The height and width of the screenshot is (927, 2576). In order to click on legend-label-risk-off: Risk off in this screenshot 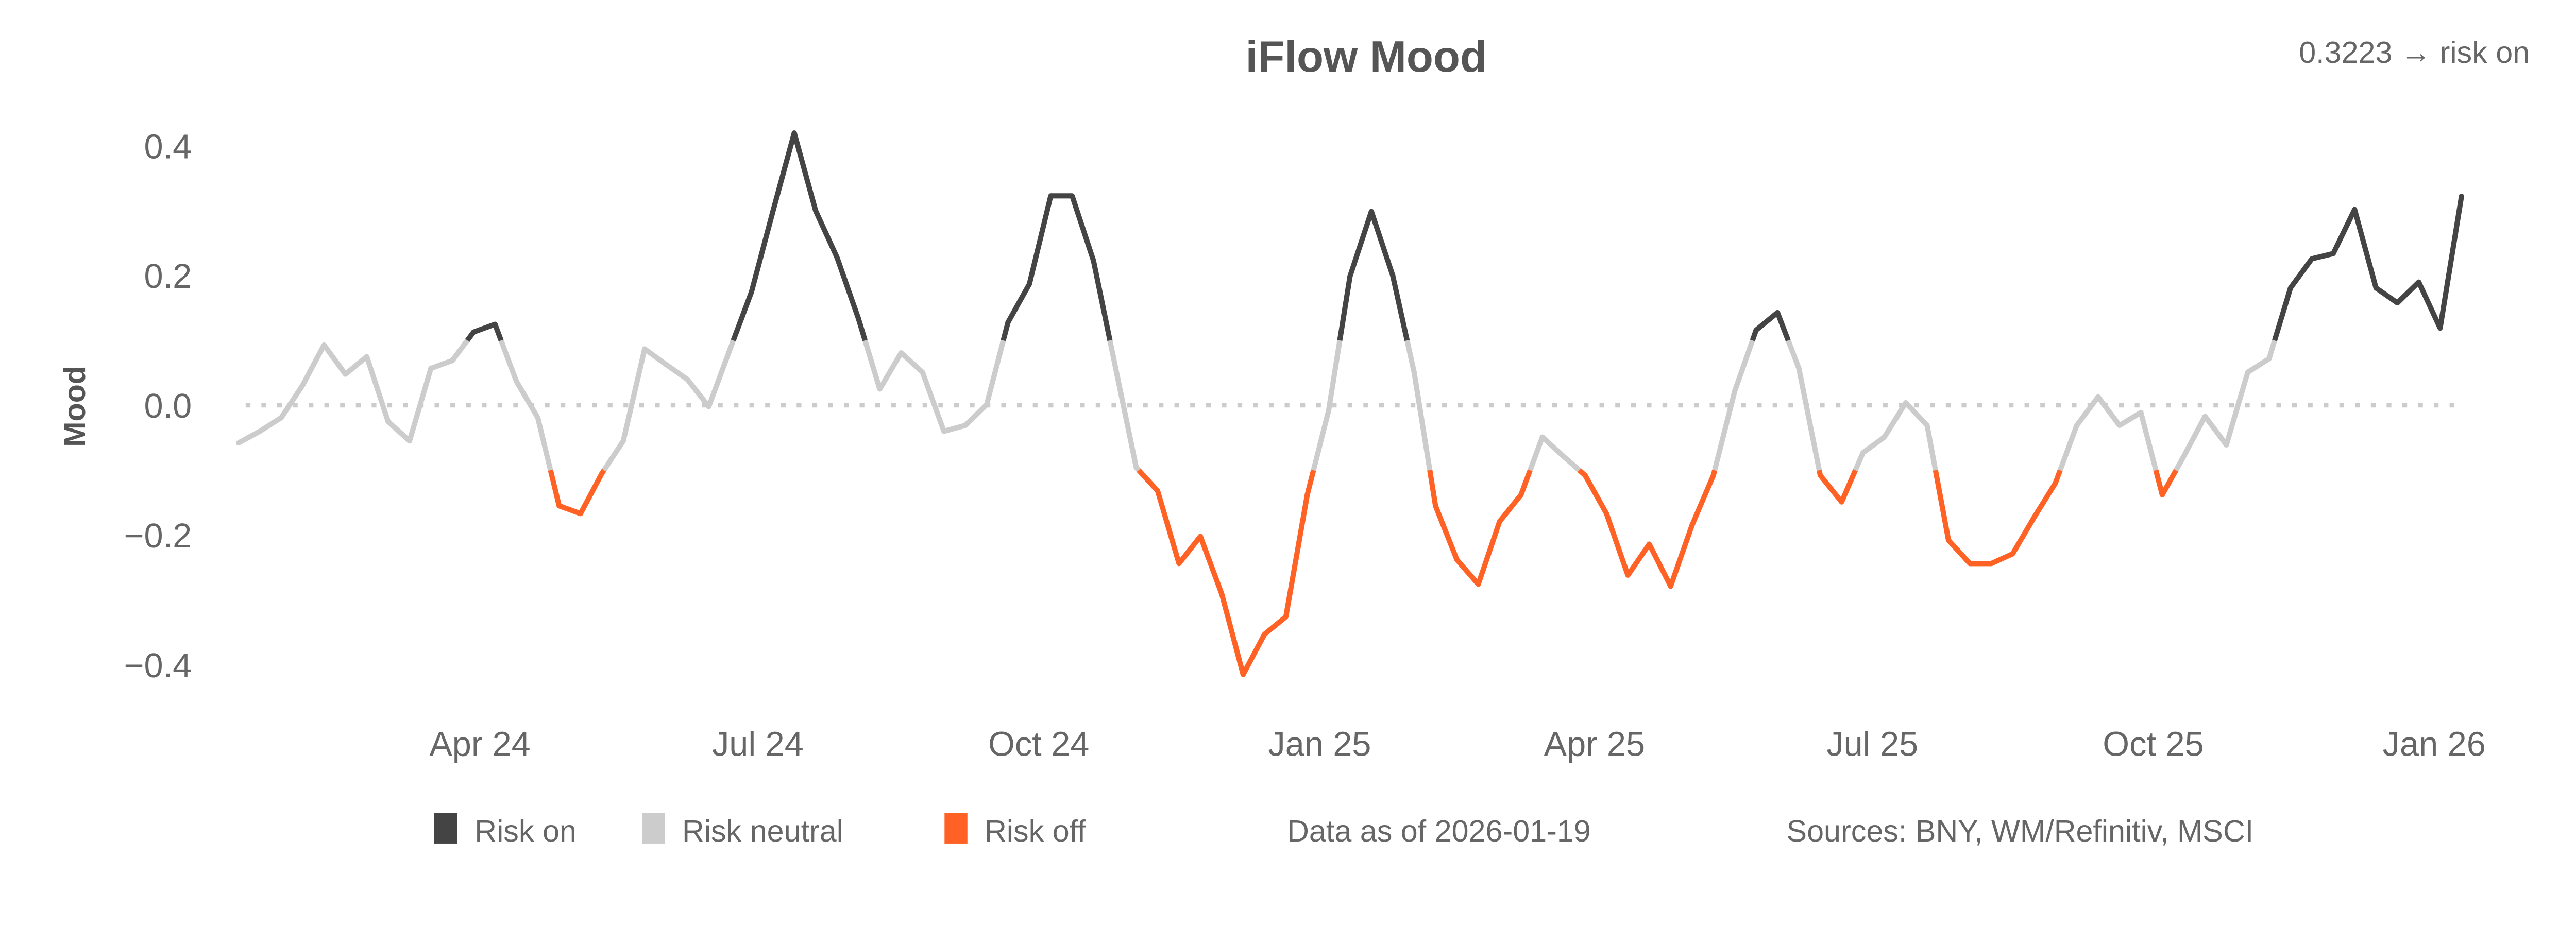, I will do `click(1035, 831)`.